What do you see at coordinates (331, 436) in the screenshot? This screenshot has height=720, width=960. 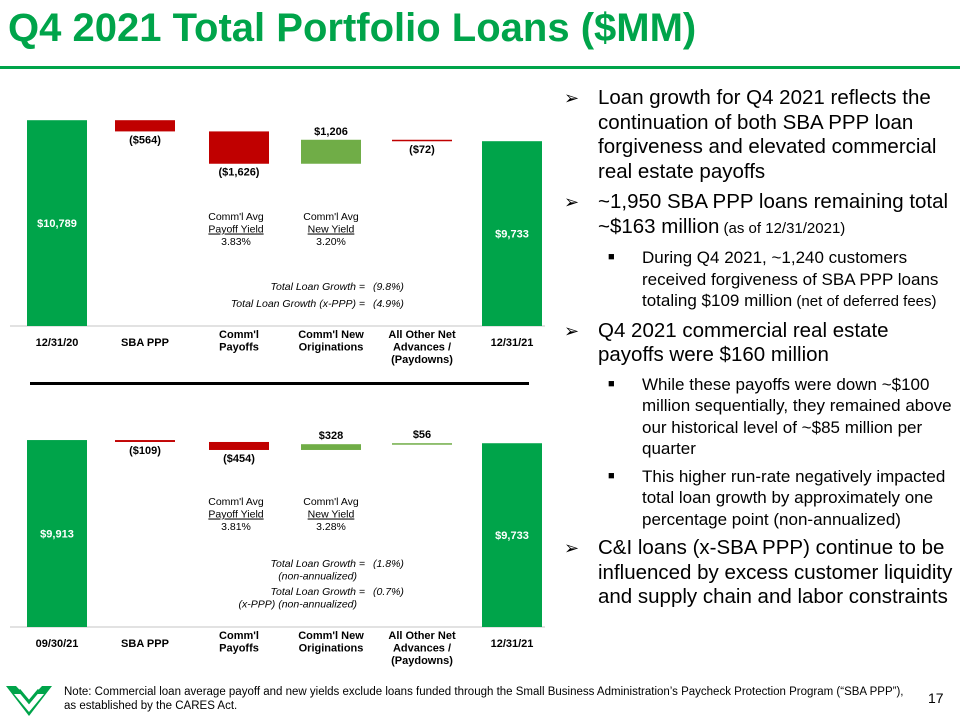 I see `data-label: $328` at bounding box center [331, 436].